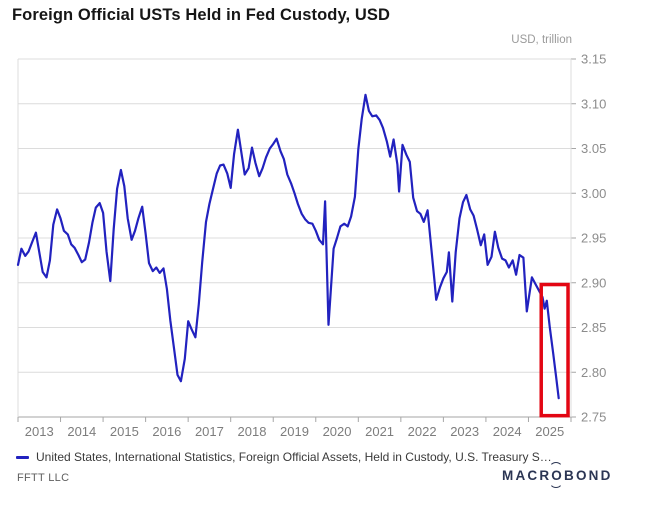 This screenshot has height=506, width=652. Describe the element at coordinates (593, 59) in the screenshot. I see `y-tick-label: 3.15` at that location.